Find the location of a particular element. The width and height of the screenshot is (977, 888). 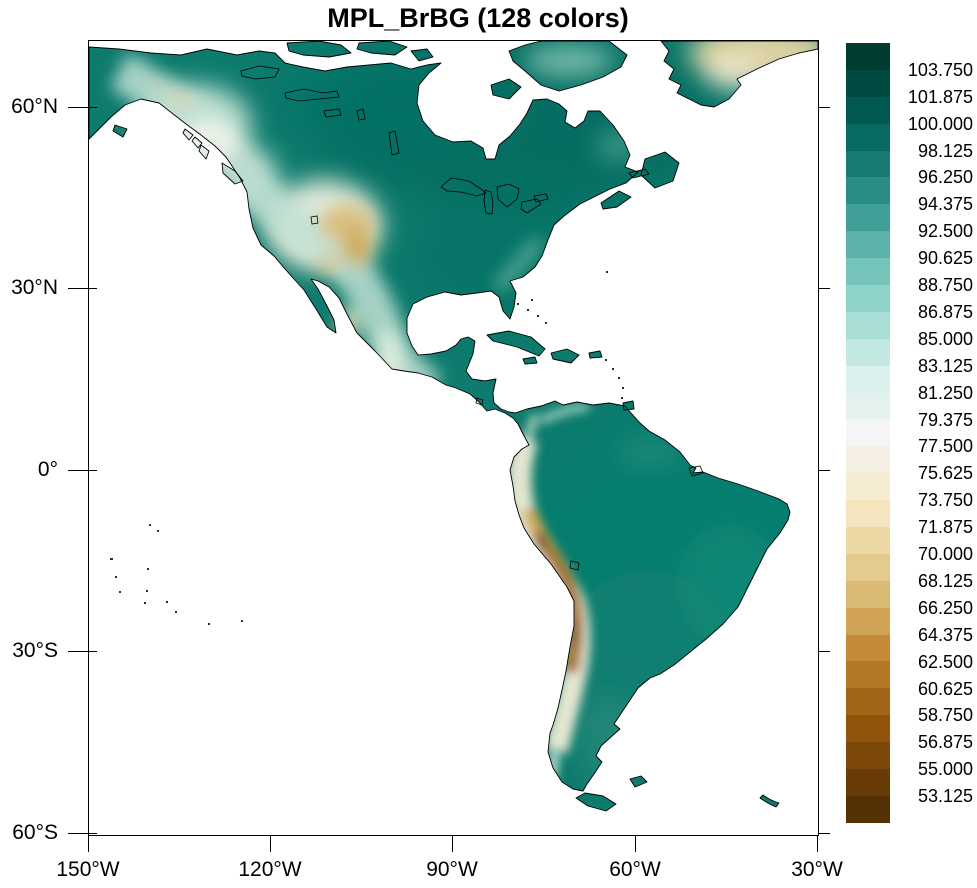

colorbar-tick-label: 86.875 is located at coordinates (945, 311).